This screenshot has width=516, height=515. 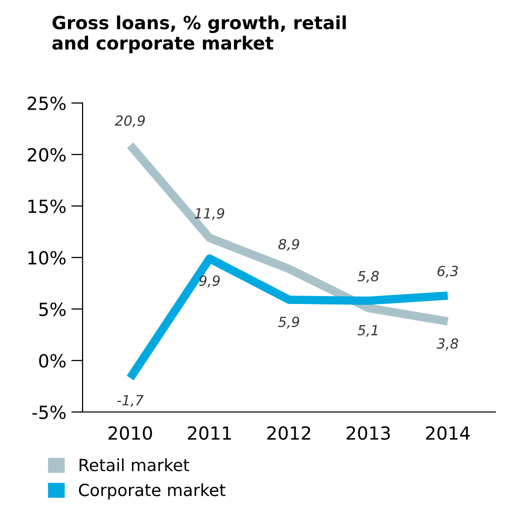 I want to click on chart-title: Gross loans, % growth, retail and corporate market, so click(x=199, y=34).